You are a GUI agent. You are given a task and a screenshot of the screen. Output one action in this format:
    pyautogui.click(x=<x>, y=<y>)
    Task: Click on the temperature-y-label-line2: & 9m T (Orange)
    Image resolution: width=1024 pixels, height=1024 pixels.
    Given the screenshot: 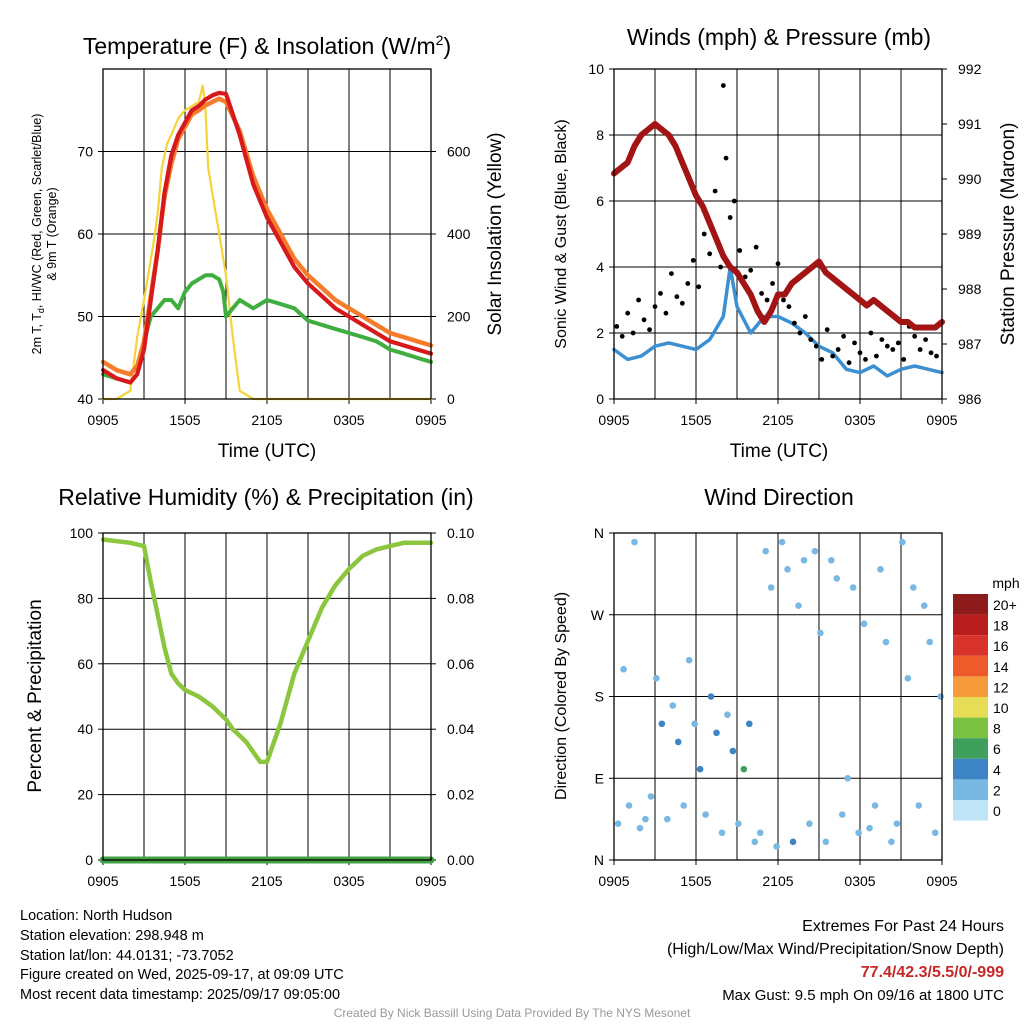 What is the action you would take?
    pyautogui.click(x=52, y=233)
    